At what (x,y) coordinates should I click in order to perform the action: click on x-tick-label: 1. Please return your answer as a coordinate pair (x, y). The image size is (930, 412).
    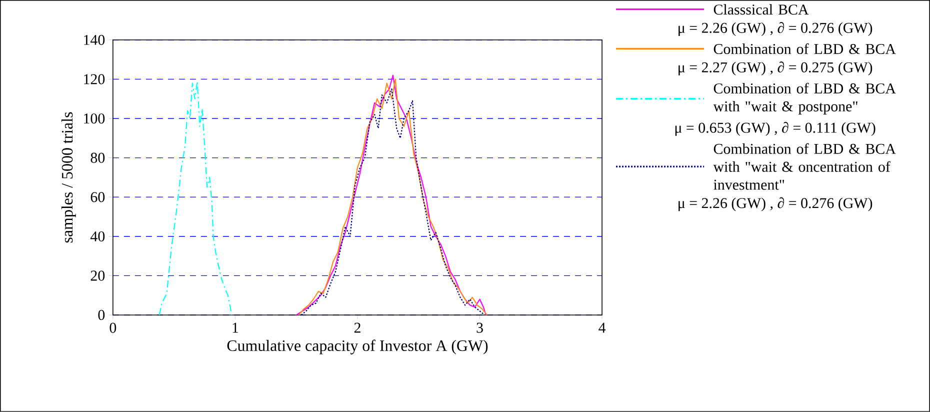
    Looking at the image, I should click on (235, 327).